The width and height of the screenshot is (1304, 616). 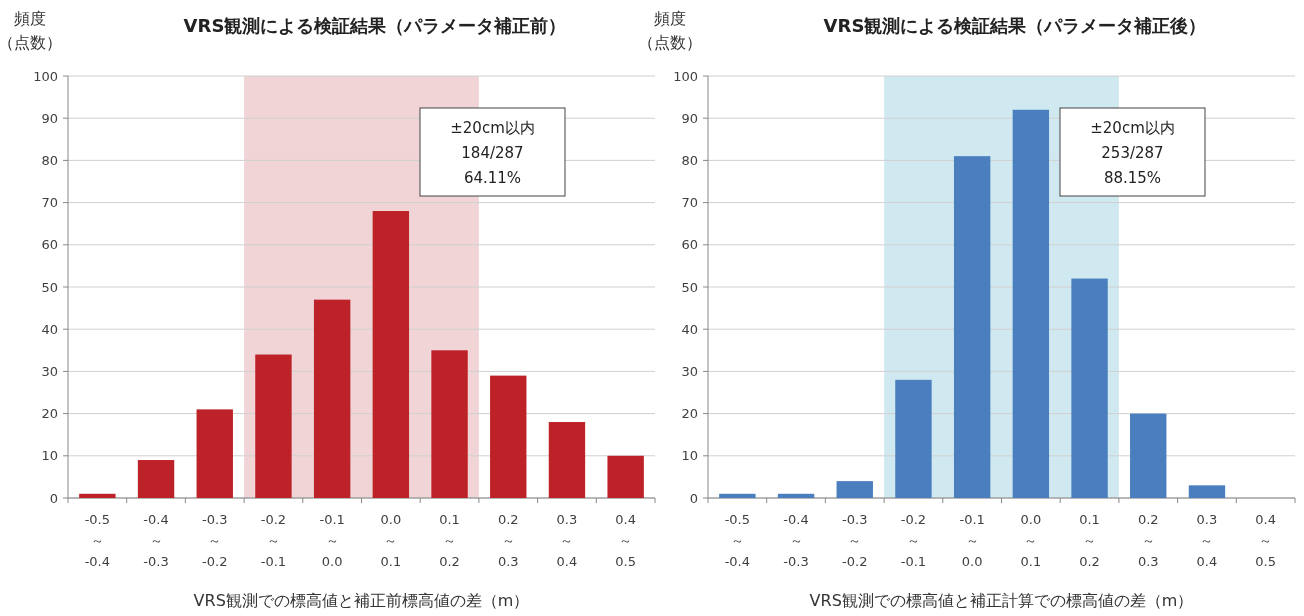 What do you see at coordinates (1132, 153) in the screenshot?
I see `annotation: ±20cm以内 253/287 88.15%` at bounding box center [1132, 153].